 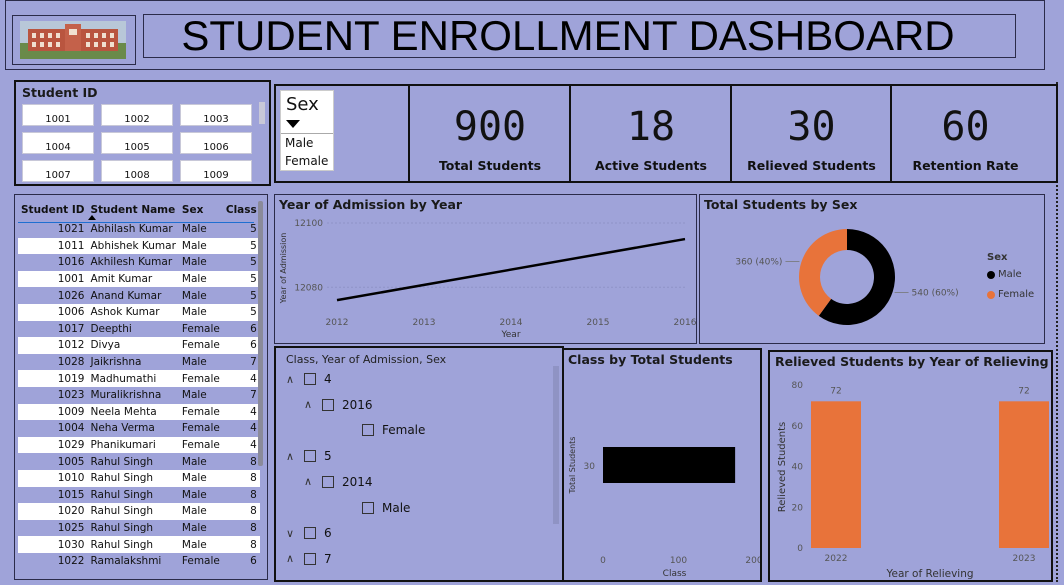 What do you see at coordinates (139, 246) in the screenshot?
I see `table-row: 1011 Abhishek Kumar Male 5` at bounding box center [139, 246].